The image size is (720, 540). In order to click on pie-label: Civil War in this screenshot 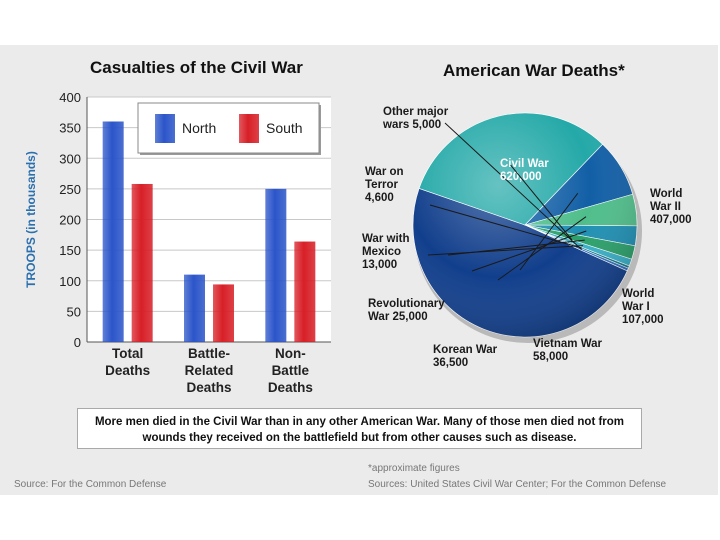, I will do `click(524, 164)`.